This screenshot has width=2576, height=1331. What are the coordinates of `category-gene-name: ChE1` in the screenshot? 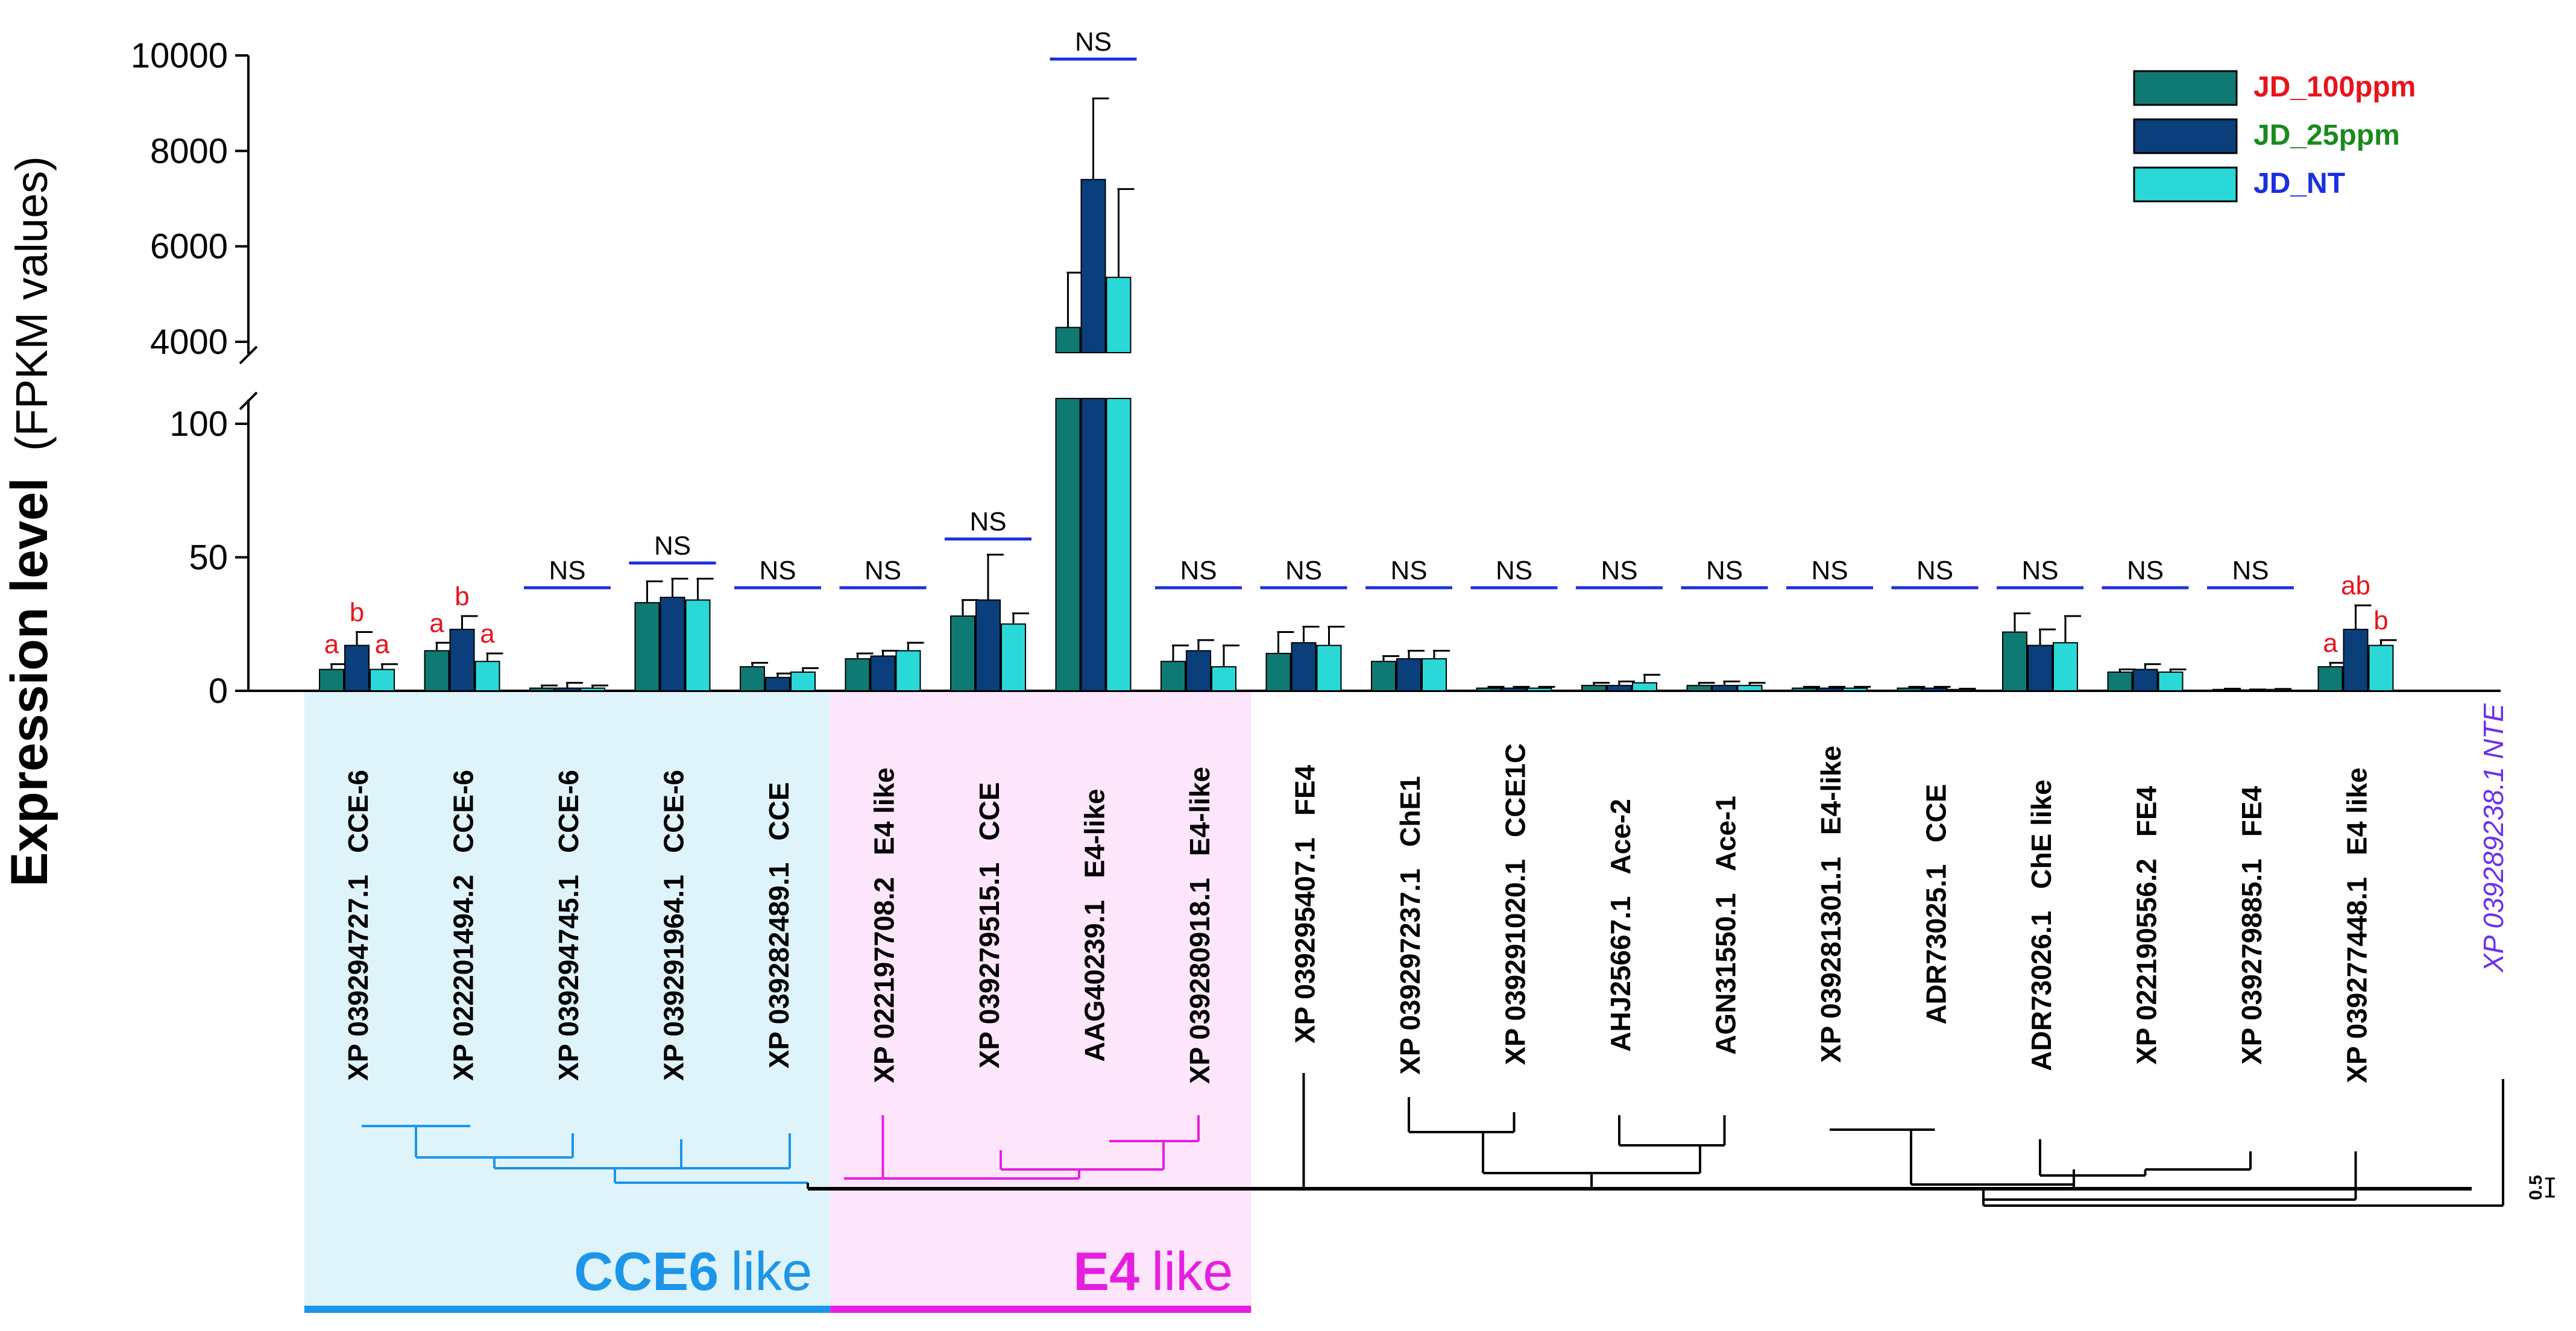 It's located at (1410, 811).